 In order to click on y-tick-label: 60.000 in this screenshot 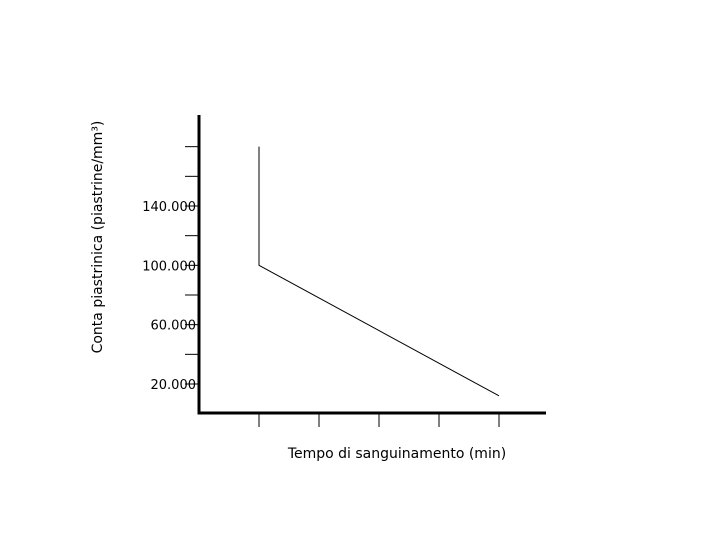, I will do `click(174, 326)`.